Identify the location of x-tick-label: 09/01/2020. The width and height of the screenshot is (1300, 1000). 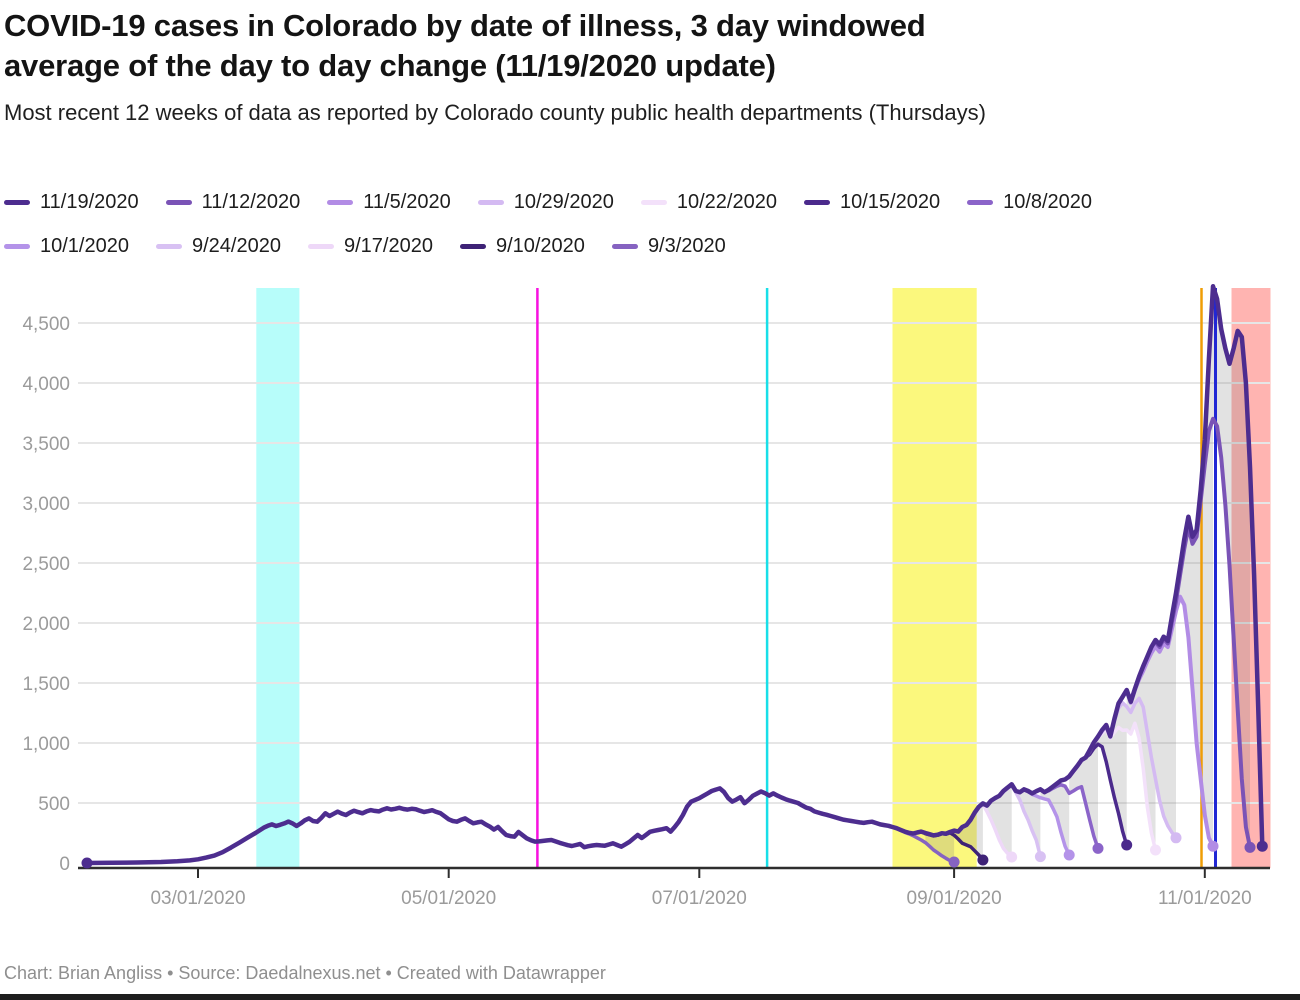
(954, 898).